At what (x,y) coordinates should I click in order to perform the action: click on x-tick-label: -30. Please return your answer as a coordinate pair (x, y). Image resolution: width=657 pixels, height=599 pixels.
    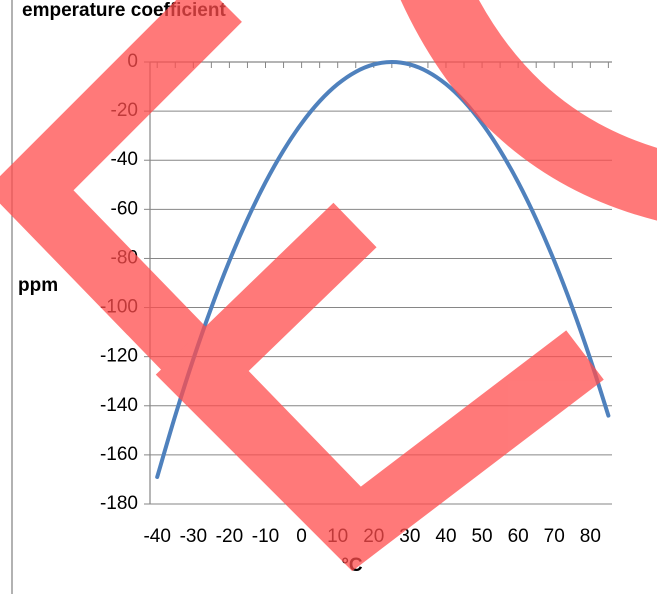
    Looking at the image, I should click on (193, 536).